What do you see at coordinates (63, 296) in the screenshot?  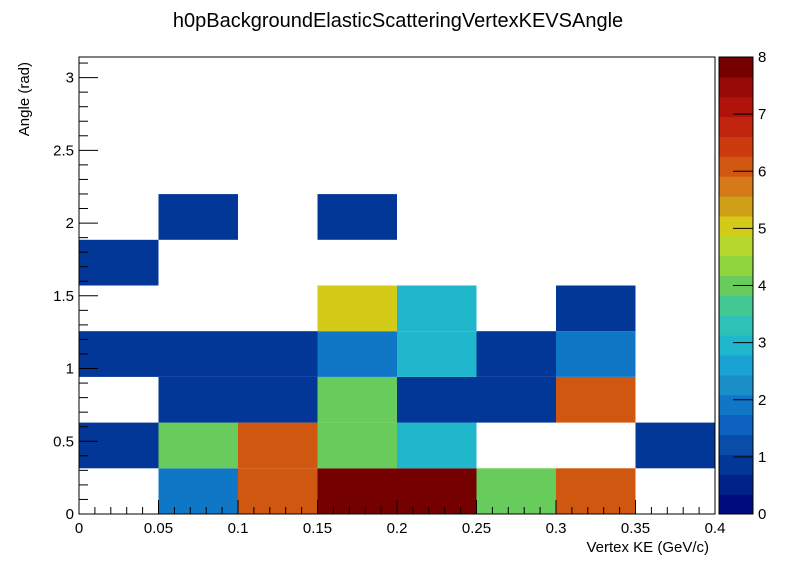 I see `y-tick-label: 1.5` at bounding box center [63, 296].